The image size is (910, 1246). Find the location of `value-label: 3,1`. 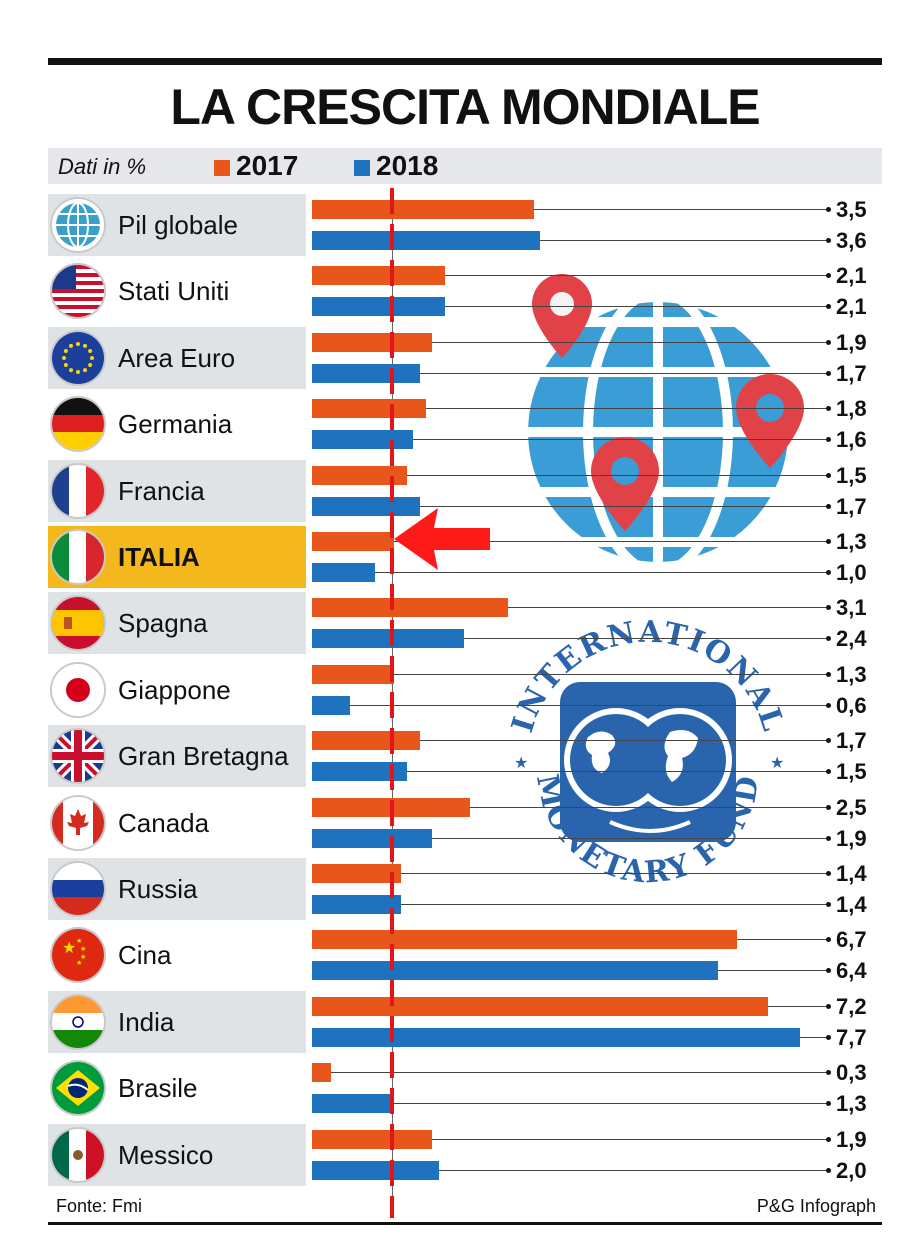

value-label: 3,1 is located at coordinates (851, 608).